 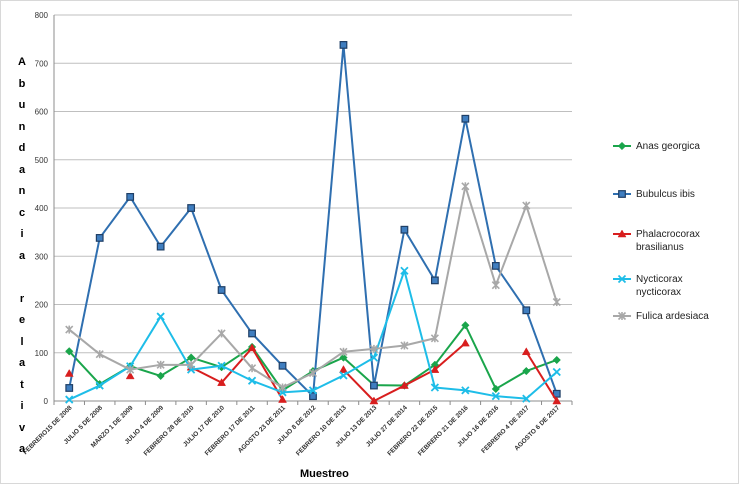 I want to click on y-tick-label: 400, so click(x=42, y=208).